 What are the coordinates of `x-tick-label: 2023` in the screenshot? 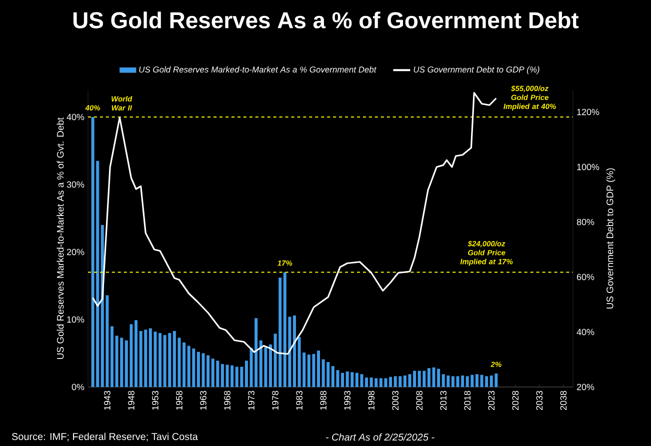 It's located at (491, 400).